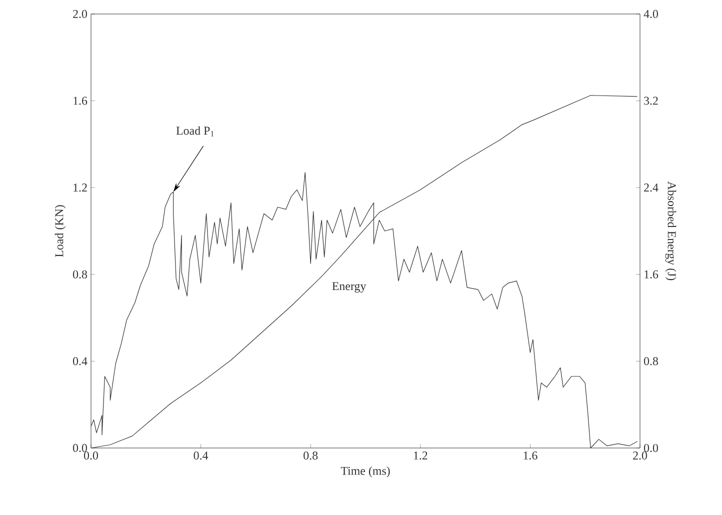  Describe the element at coordinates (531, 456) in the screenshot. I see `x-tick-label: 1.6` at that location.